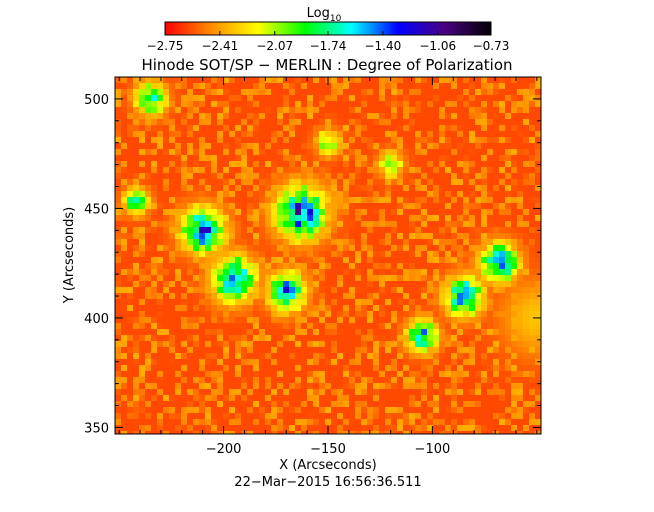 This screenshot has width=654, height=512. I want to click on y-tick-label: 450, so click(96, 209).